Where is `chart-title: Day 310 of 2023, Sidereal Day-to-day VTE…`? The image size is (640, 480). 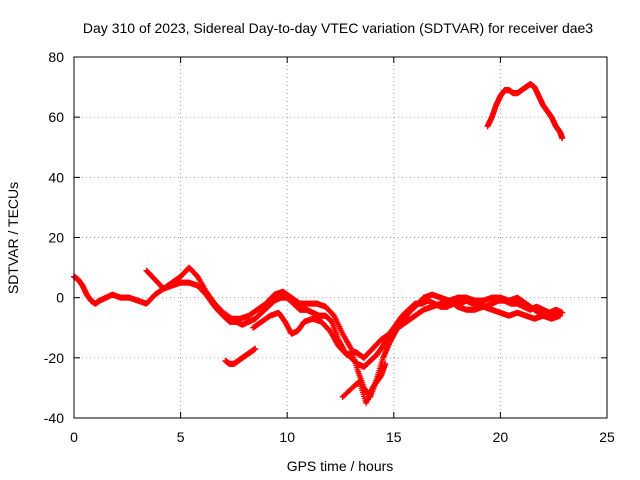 chart-title: Day 310 of 2023, Sidereal Day-to-day VTE… is located at coordinates (338, 28).